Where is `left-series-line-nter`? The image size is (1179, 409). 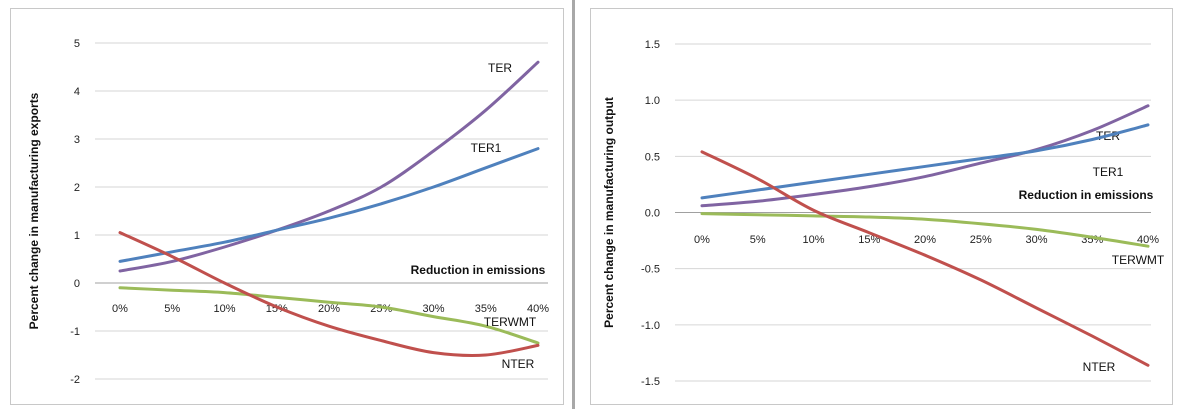
left-series-line-nter is located at coordinates (329, 294).